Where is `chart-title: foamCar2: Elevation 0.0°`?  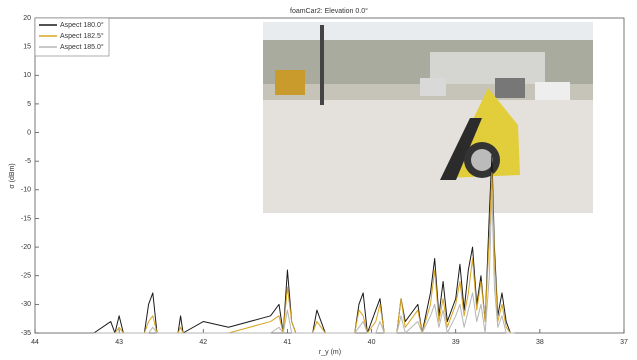 chart-title: foamCar2: Elevation 0.0° is located at coordinates (329, 11).